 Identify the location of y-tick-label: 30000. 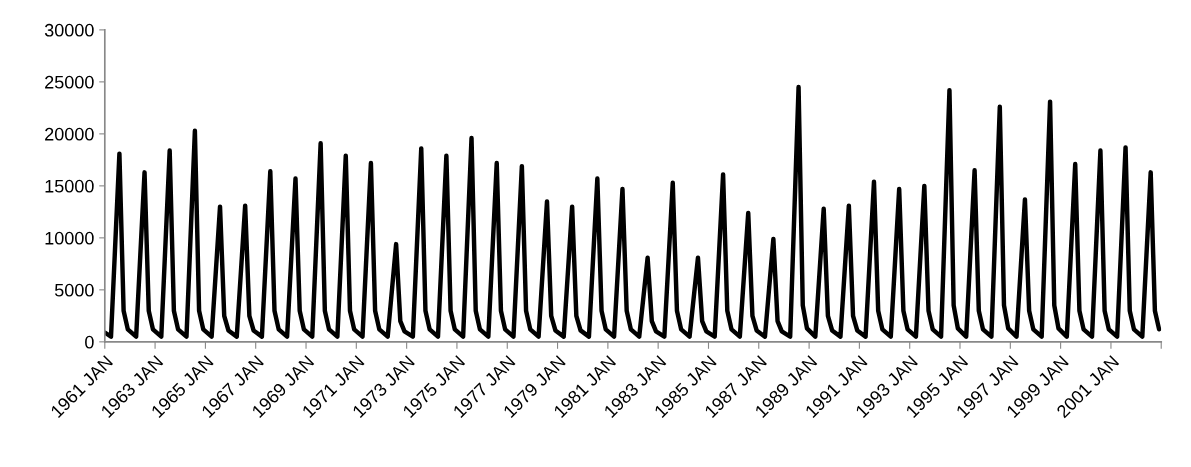
(69, 30).